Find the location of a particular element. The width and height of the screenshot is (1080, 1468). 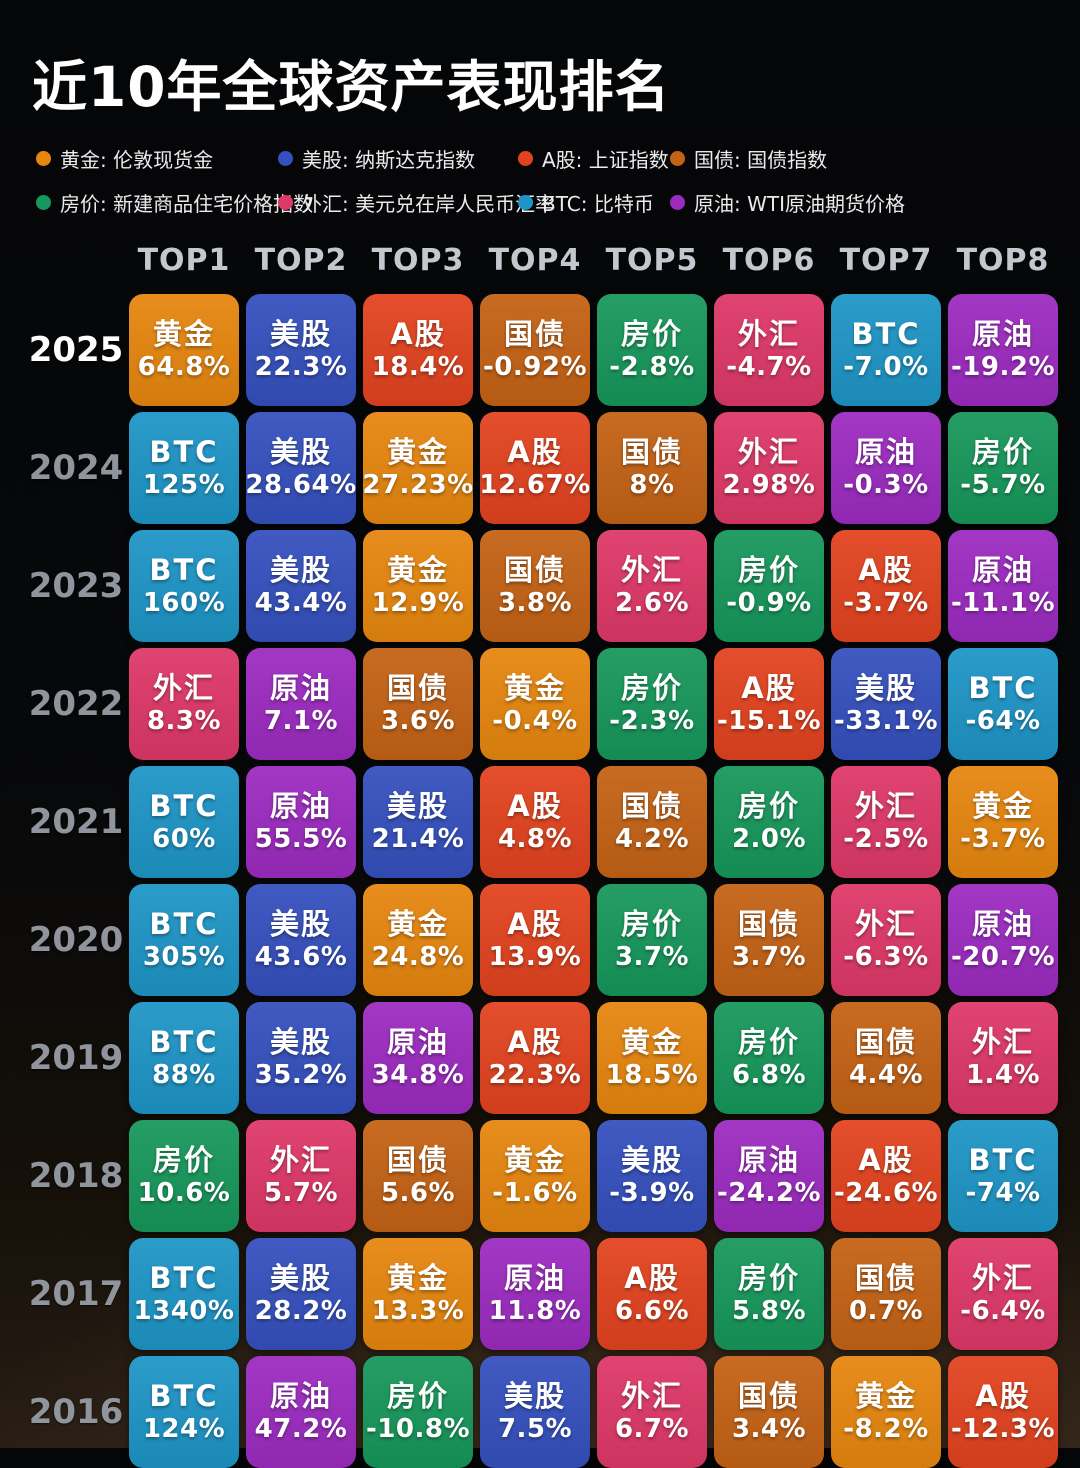

asset-tile: 房价 10.6% is located at coordinates (184, 1176).